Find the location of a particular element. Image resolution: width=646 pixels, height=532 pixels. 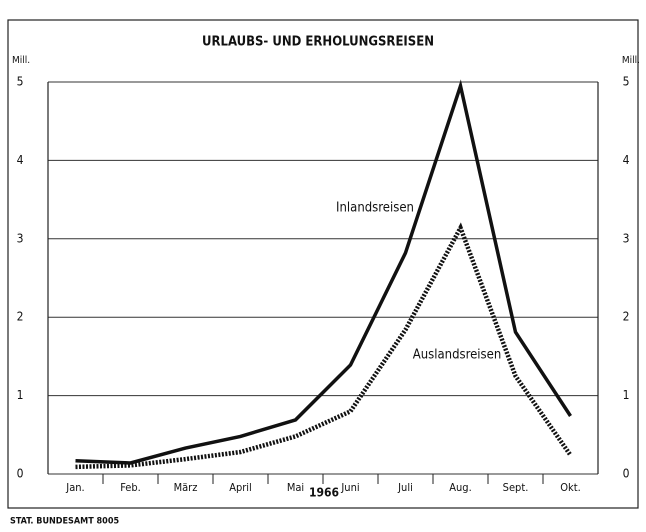

x-axis-label: 1966 is located at coordinates (324, 493).